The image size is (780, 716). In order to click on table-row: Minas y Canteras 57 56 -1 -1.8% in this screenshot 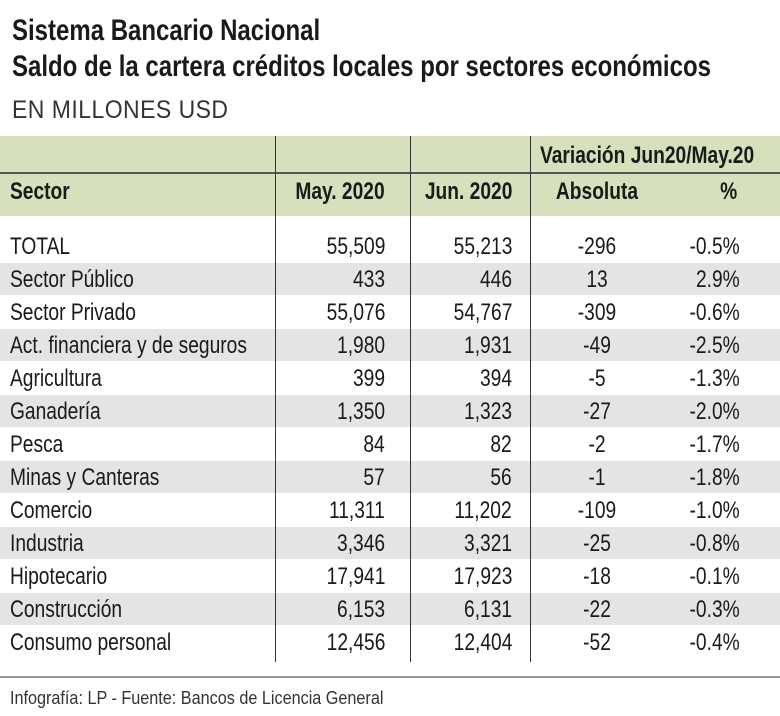, I will do `click(390, 477)`.